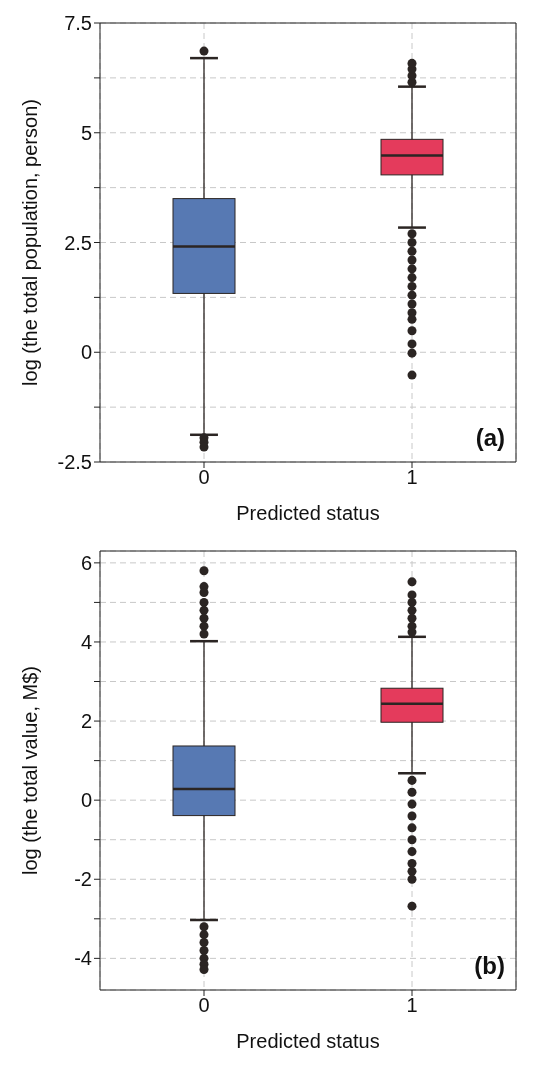 This screenshot has height=1082, width=533. Describe the element at coordinates (30, 770) in the screenshot. I see `y-axis-title: log (the total value, M$)` at that location.